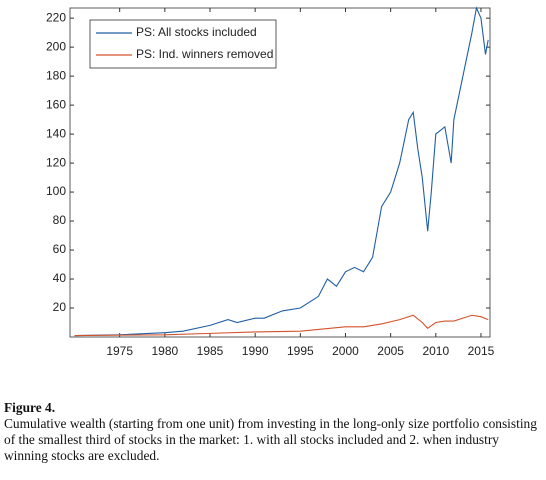 Image resolution: width=546 pixels, height=480 pixels. Describe the element at coordinates (390, 351) in the screenshot. I see `x-tick-label: 2005` at that location.